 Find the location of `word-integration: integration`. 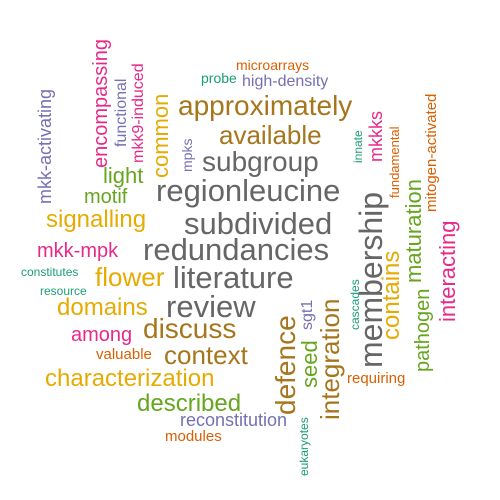

word-integration: integration is located at coordinates (330, 359).